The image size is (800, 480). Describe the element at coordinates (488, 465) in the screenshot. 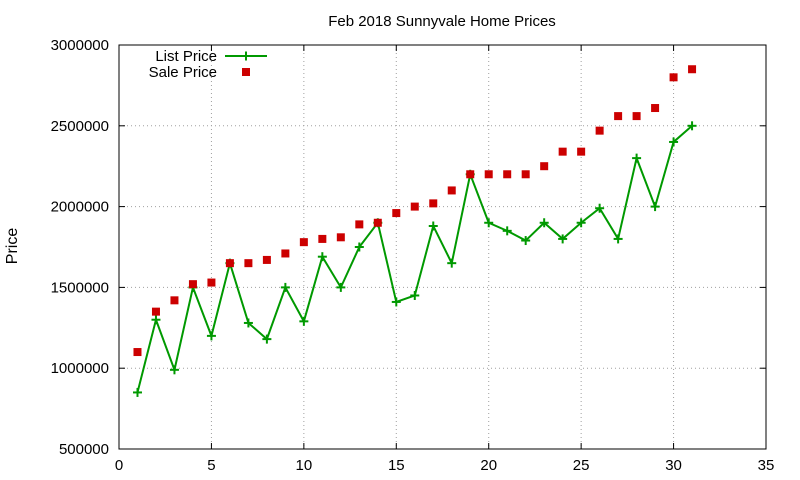

I see `x-tick-label: 20` at that location.